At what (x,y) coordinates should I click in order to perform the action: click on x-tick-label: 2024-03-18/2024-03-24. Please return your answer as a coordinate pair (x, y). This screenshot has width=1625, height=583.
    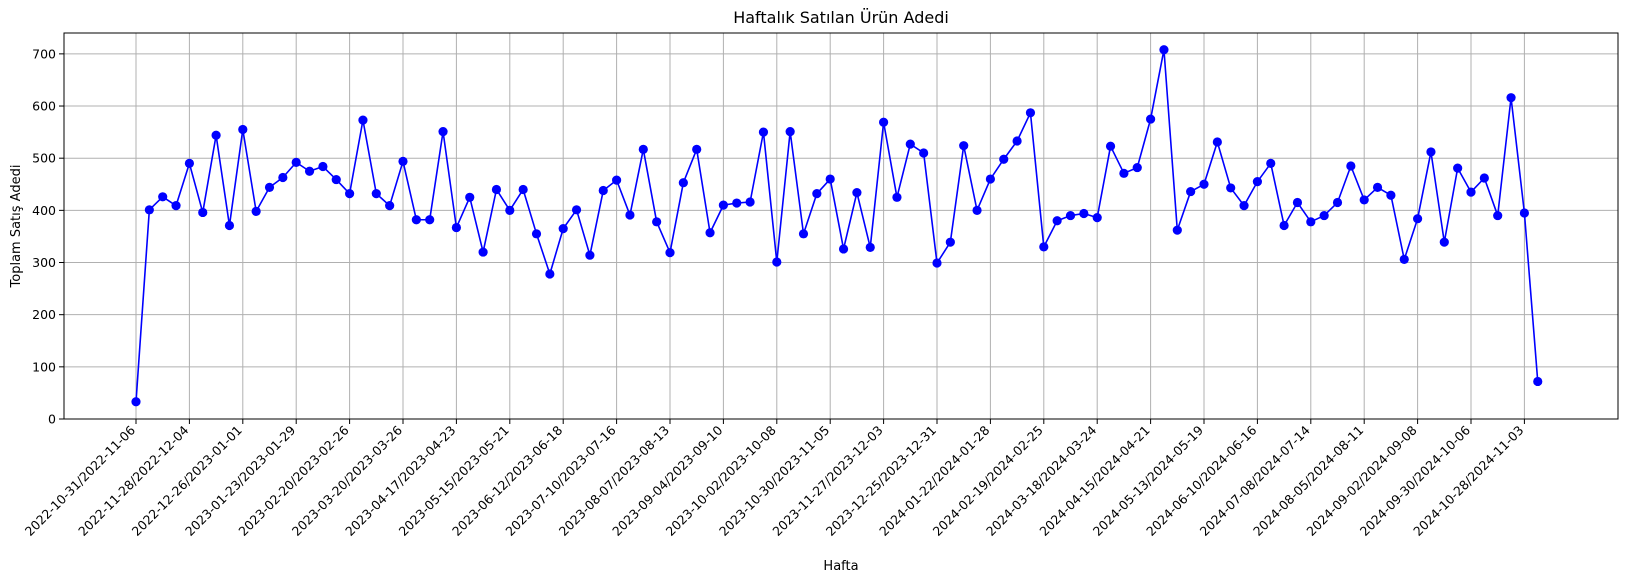
    Looking at the image, I should click on (1041, 480).